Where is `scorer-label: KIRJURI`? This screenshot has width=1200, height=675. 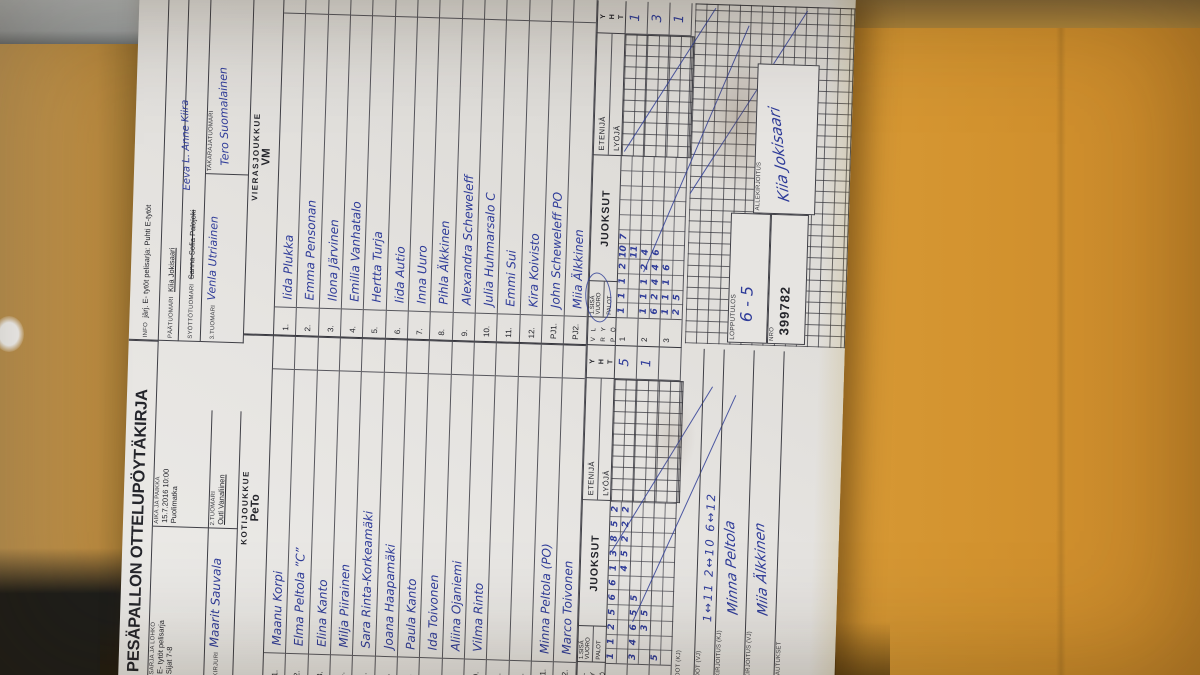
scorer-label: KIRJURI is located at coordinates (216, 663).